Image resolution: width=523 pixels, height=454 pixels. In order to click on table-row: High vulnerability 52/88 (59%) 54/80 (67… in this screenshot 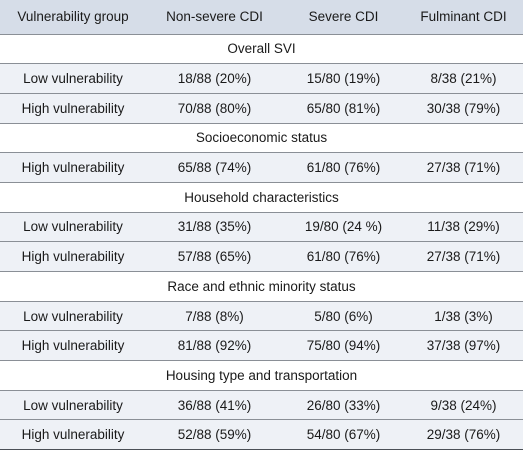, I will do `click(261, 435)`.